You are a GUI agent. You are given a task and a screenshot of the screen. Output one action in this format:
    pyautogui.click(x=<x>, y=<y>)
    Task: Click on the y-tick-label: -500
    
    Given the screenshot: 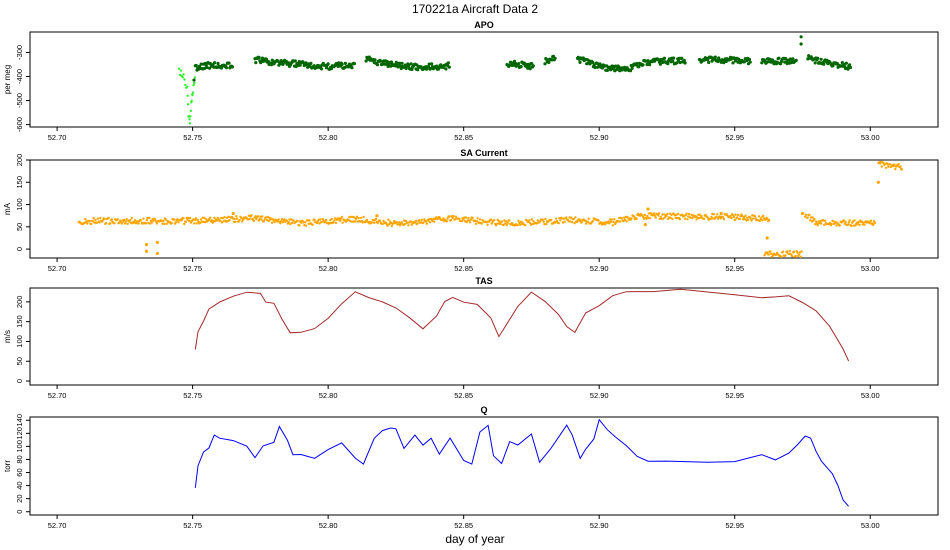 What is the action you would take?
    pyautogui.click(x=19, y=100)
    